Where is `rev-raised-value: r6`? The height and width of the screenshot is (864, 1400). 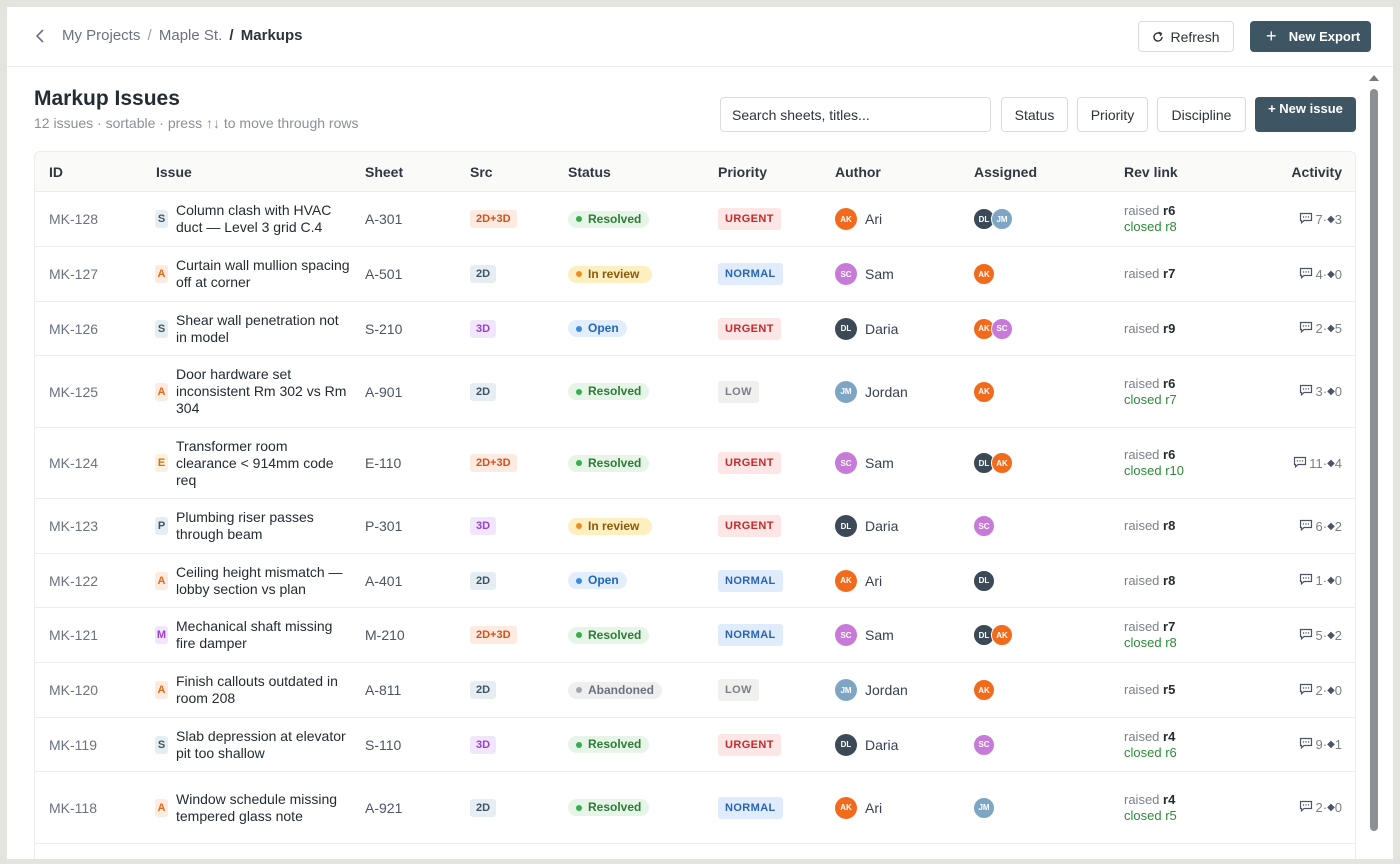
rev-raised-value: r6 is located at coordinates (1169, 383).